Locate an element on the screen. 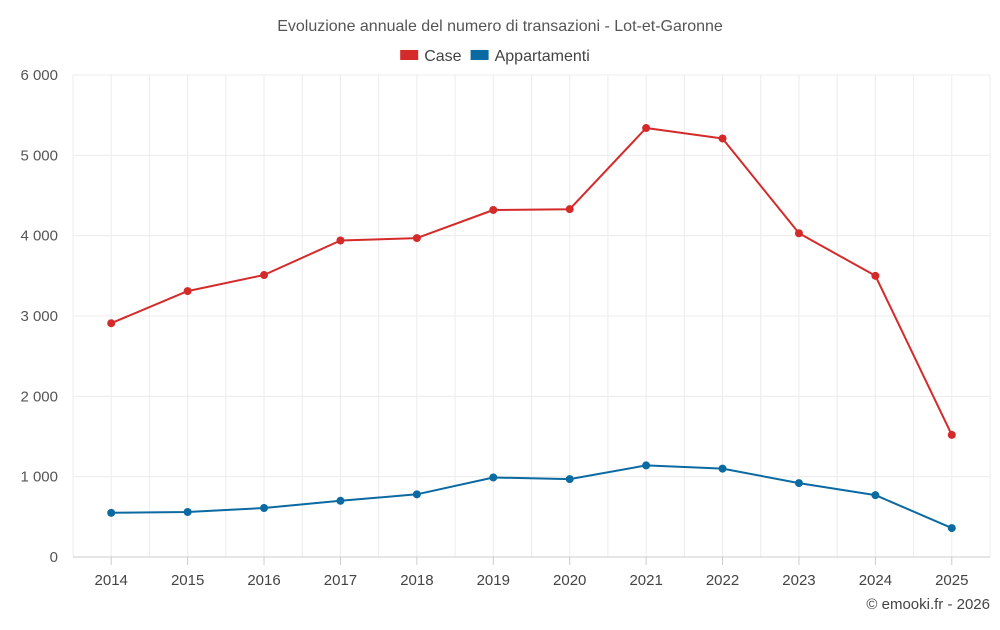  x-tick-label: 2020 is located at coordinates (569, 580).